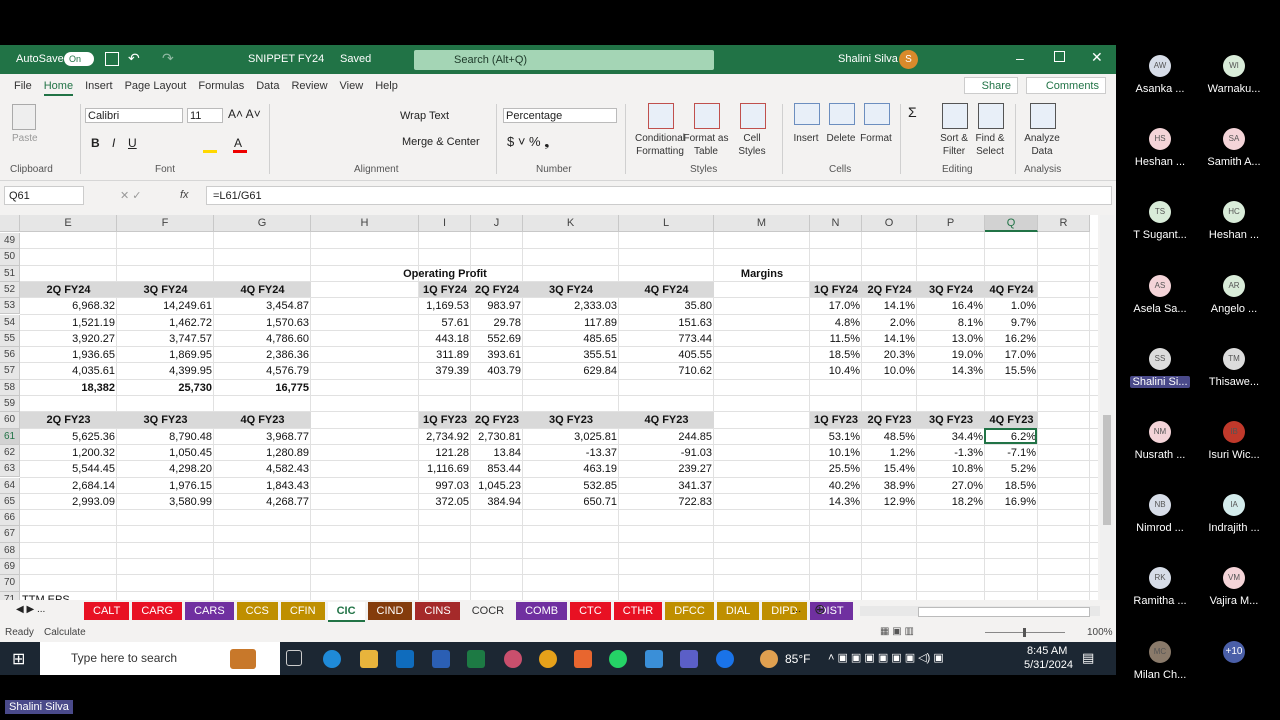 Image resolution: width=1280 pixels, height=720 pixels. What do you see at coordinates (10, 534) in the screenshot?
I see `row-header: 67` at bounding box center [10, 534].